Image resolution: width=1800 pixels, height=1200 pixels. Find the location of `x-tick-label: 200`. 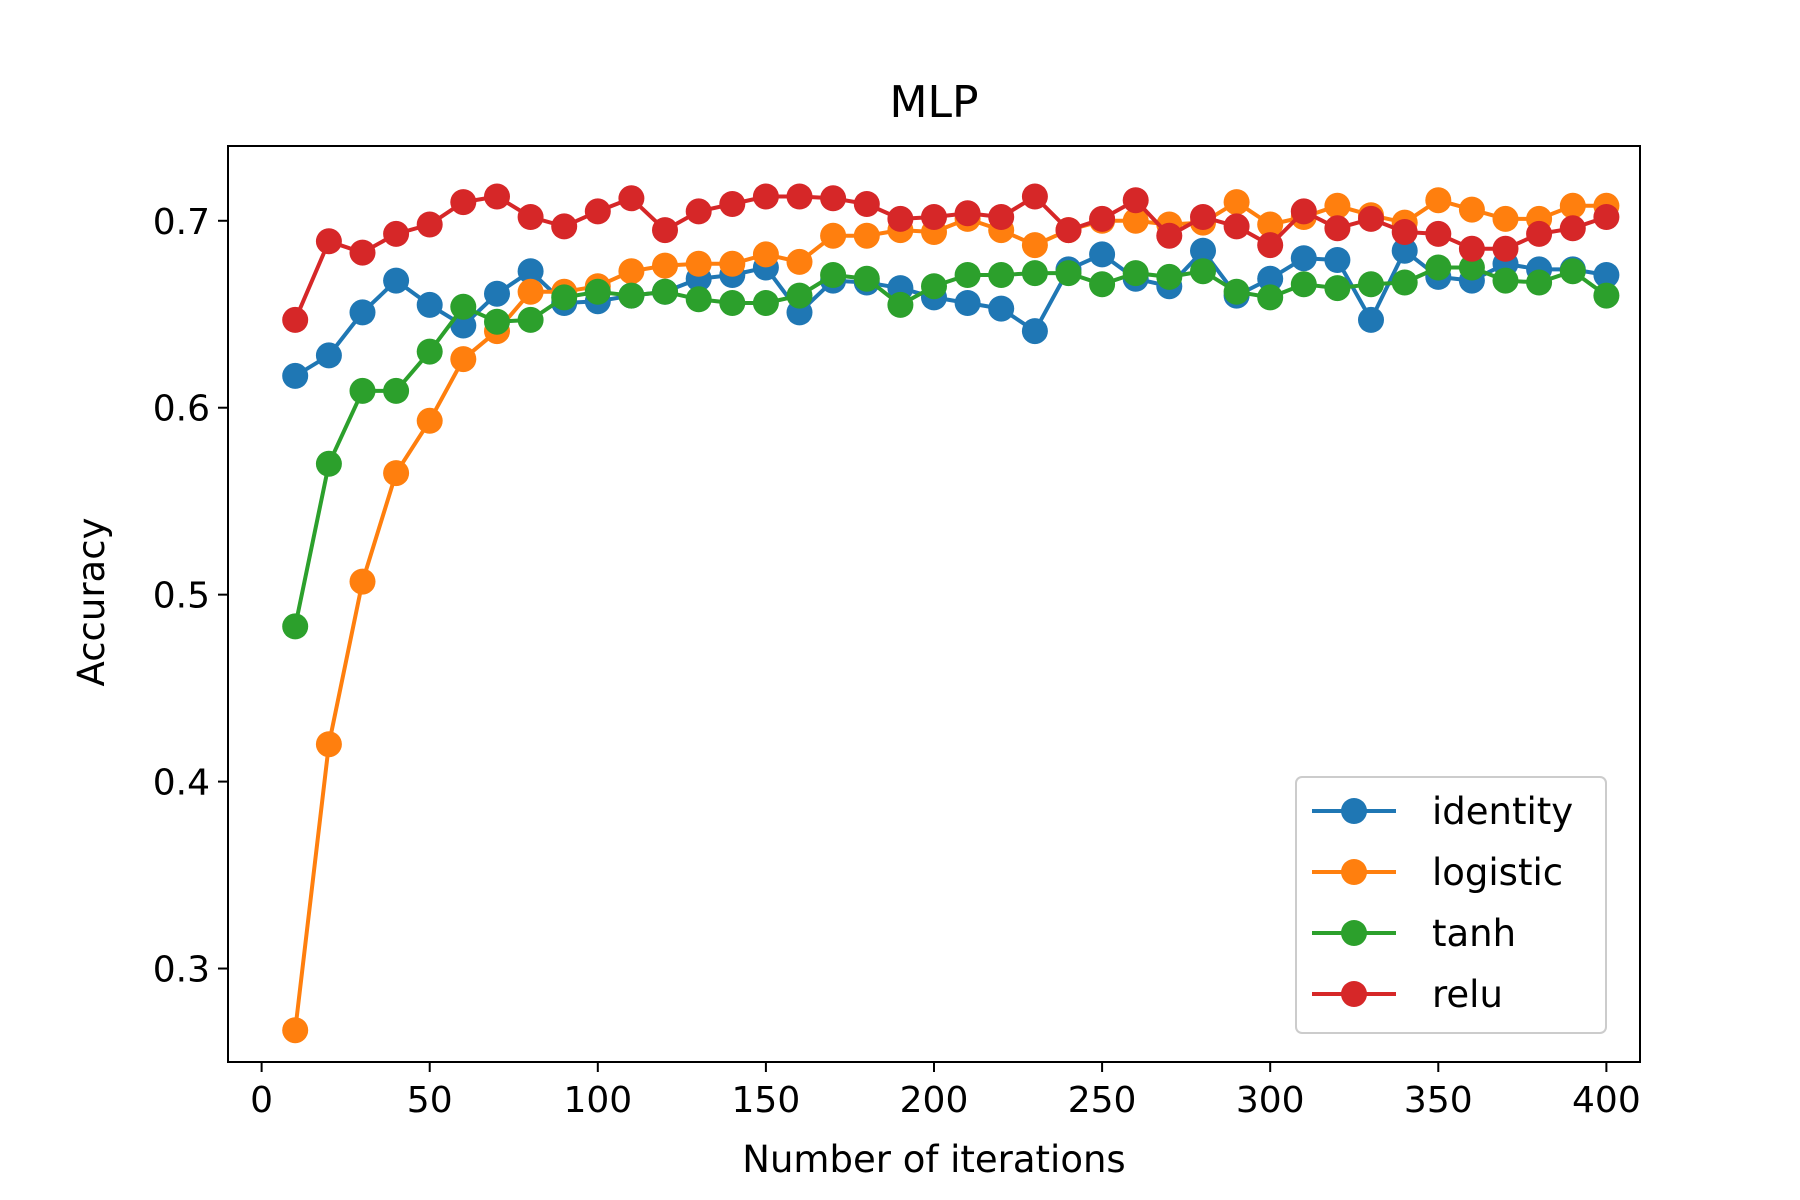

x-tick-label: 200 is located at coordinates (934, 1100).